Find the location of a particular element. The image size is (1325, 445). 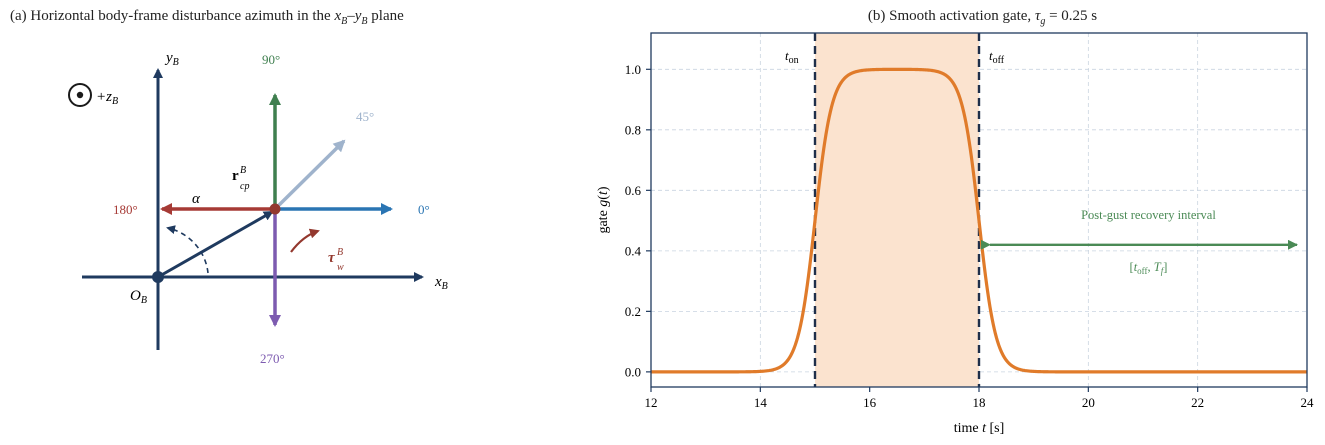

panel-b-title-tau-sub: g is located at coordinates (1043, 21).